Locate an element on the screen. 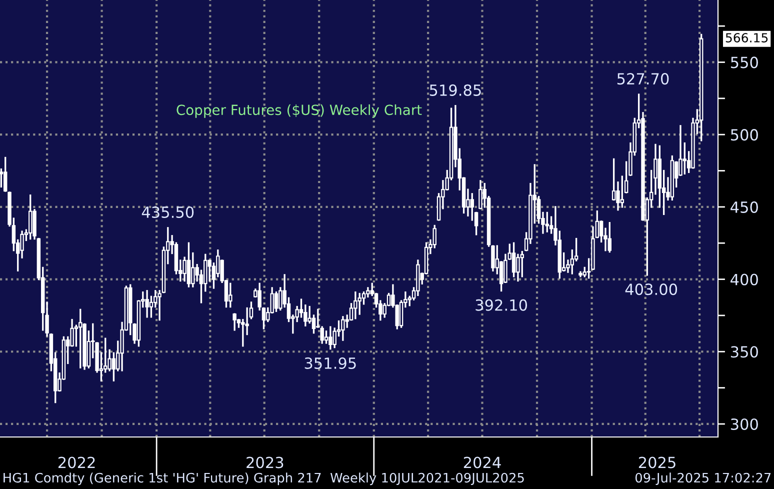 This screenshot has height=489, width=774. y-tick-label: 350 is located at coordinates (744, 352).